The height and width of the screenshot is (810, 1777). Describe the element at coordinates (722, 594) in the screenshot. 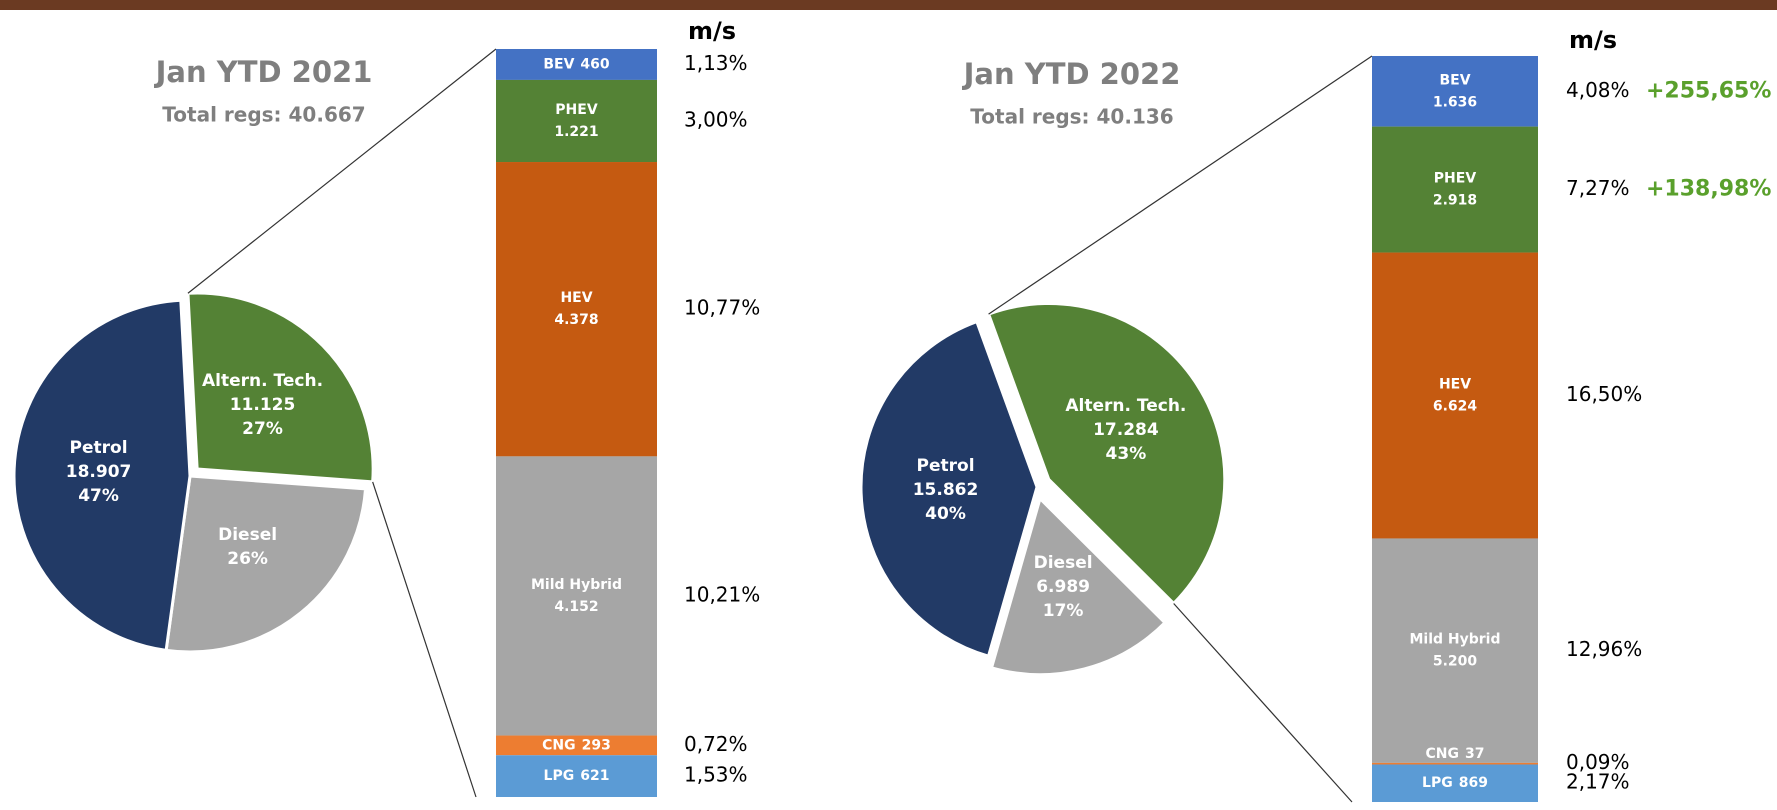

I see `share-label: 10,21%` at that location.